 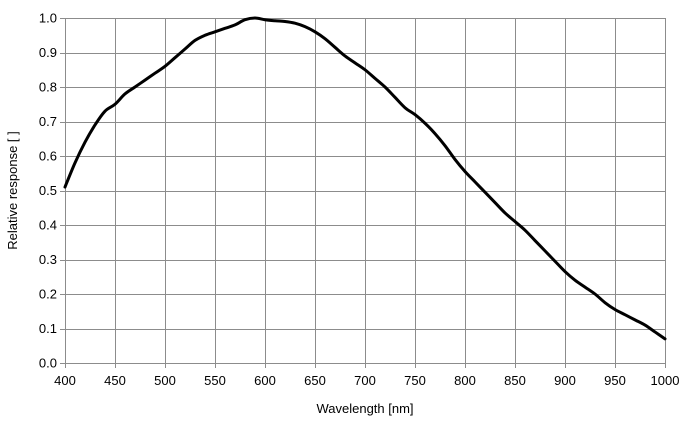 I want to click on y-tick-label: 0.7, so click(x=48, y=121).